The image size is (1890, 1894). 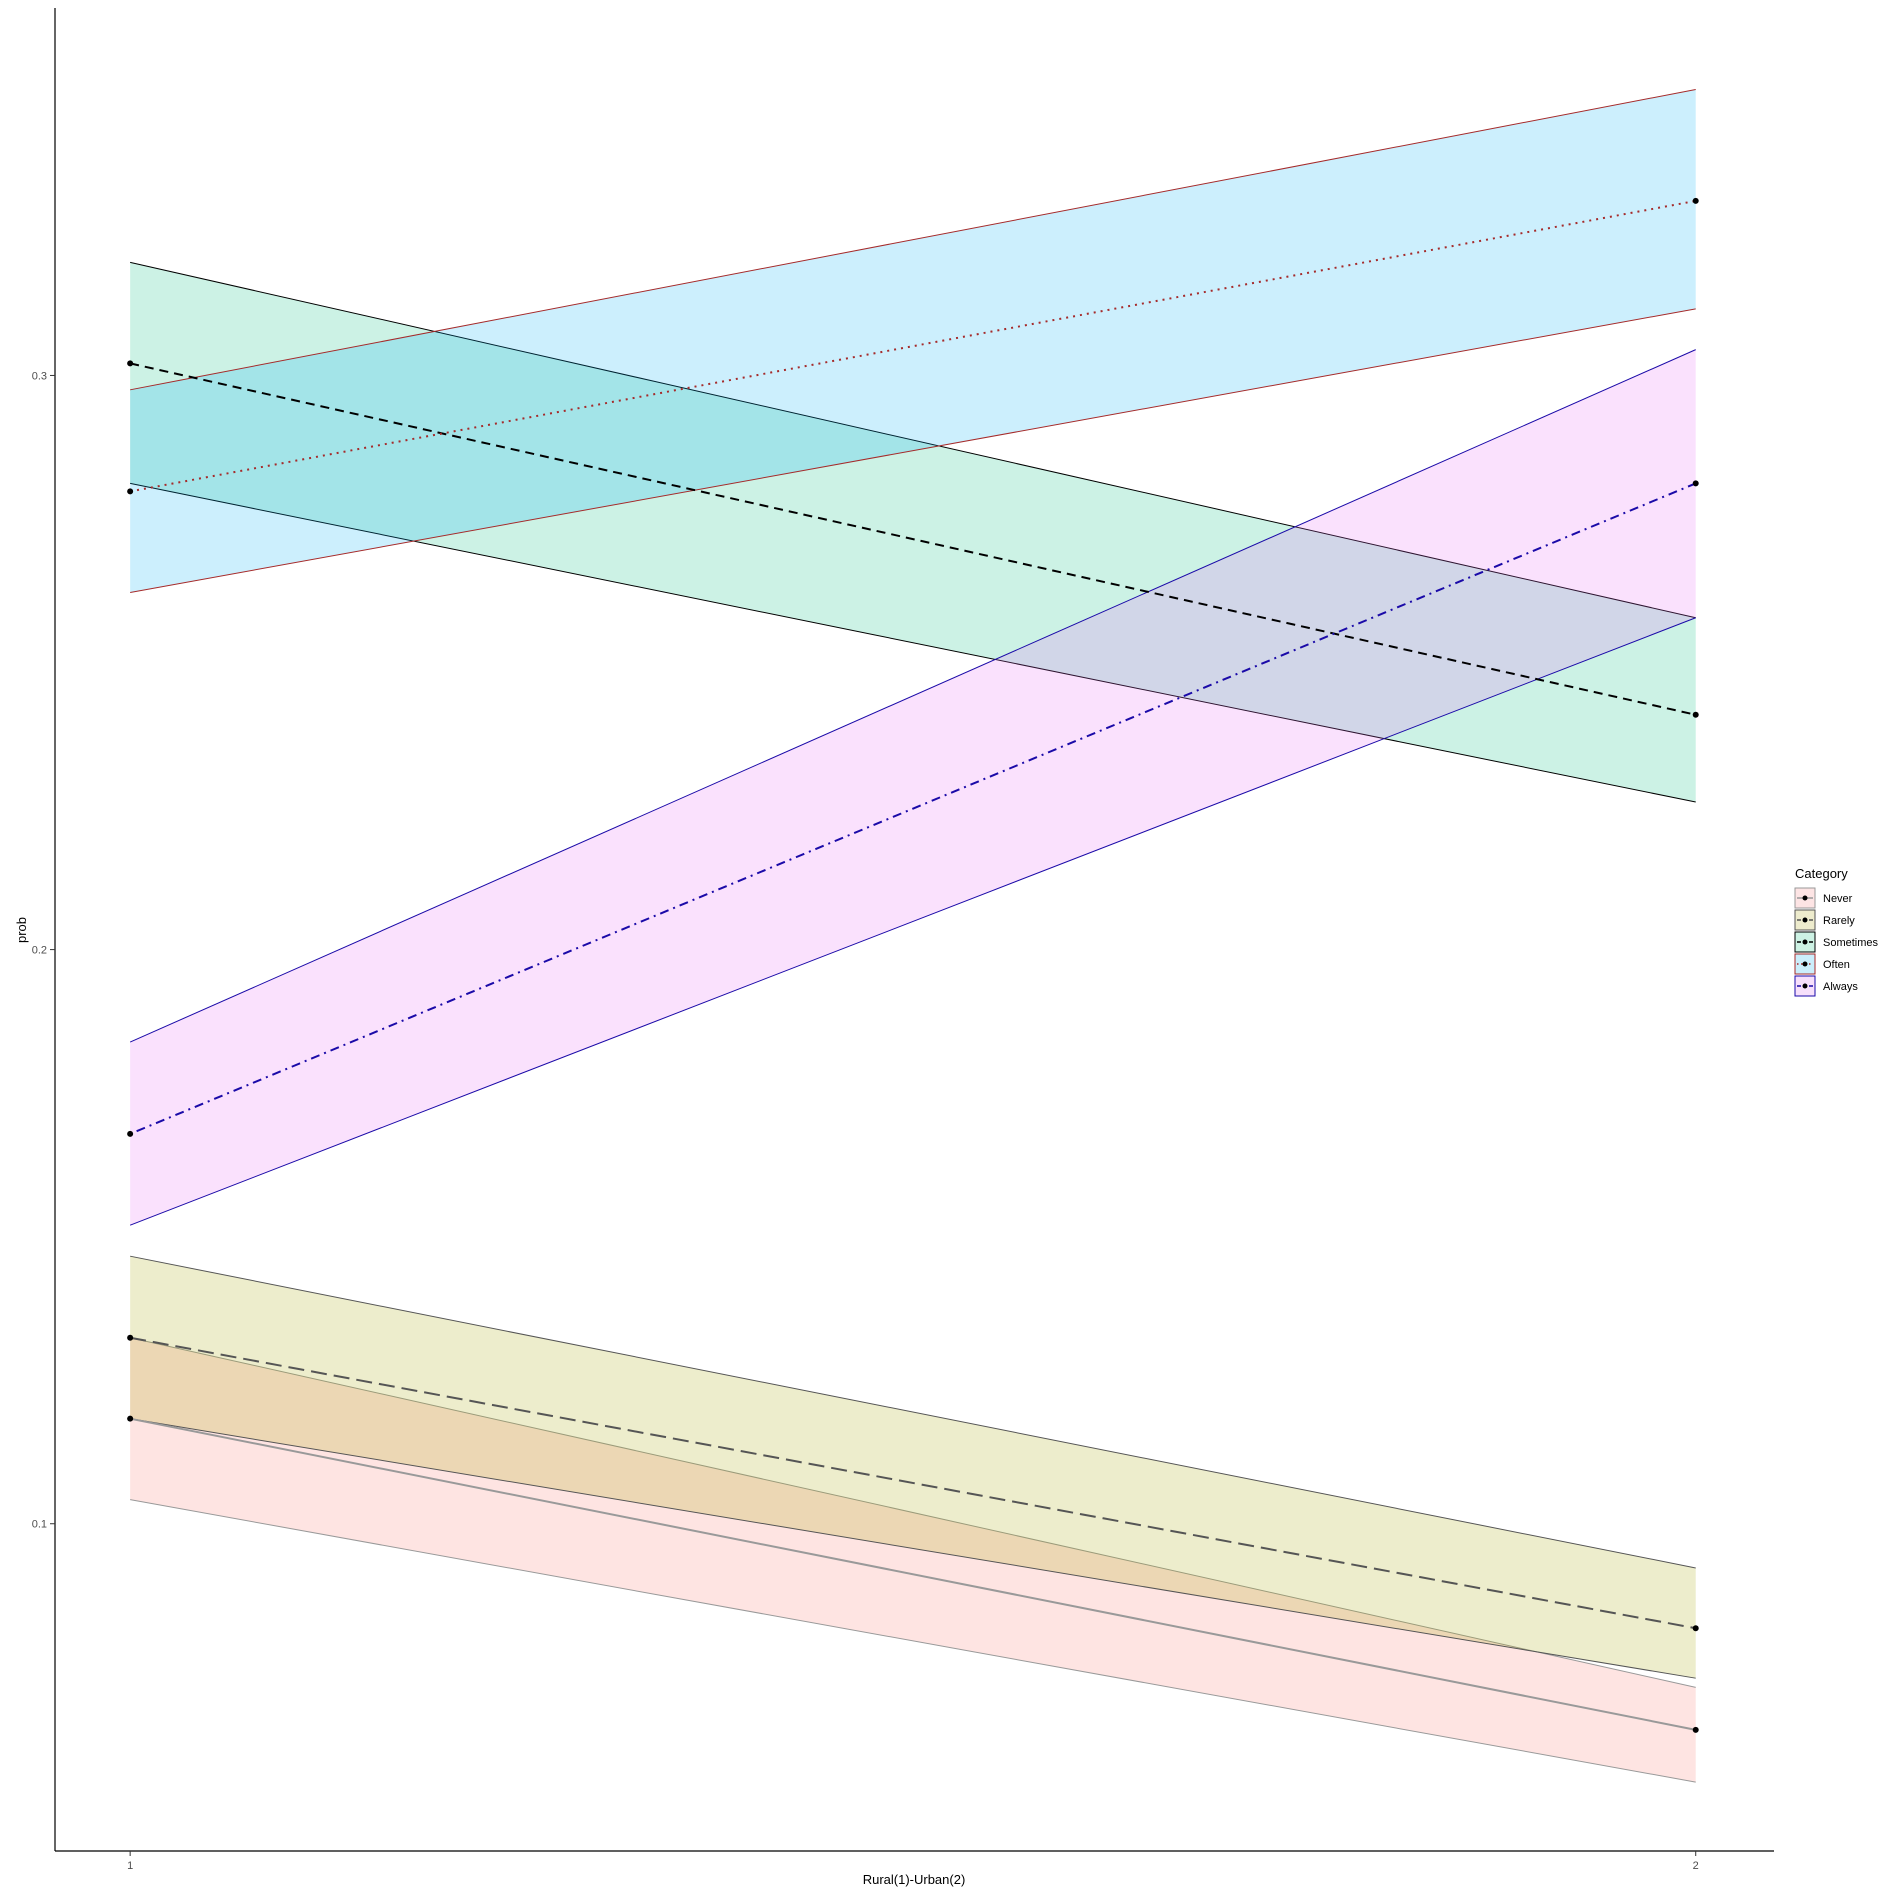 What do you see at coordinates (1839, 921) in the screenshot?
I see `legend-label-rarely: Rarely` at bounding box center [1839, 921].